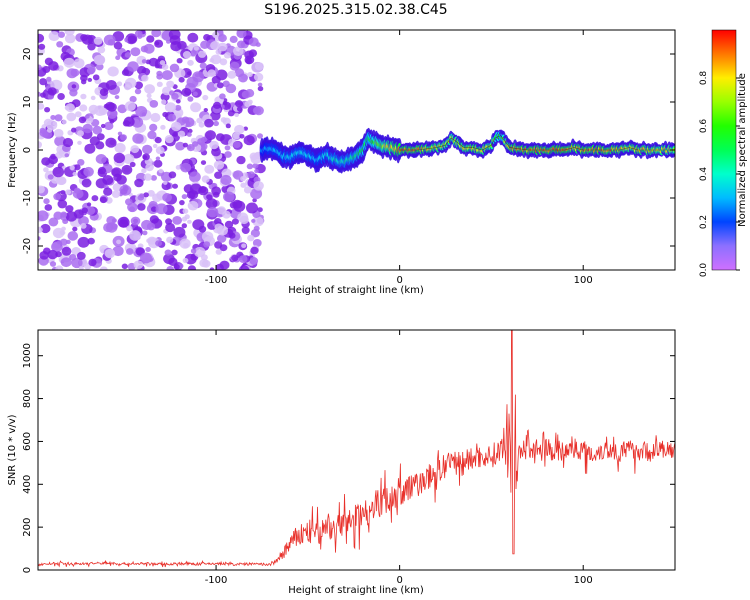 The width and height of the screenshot is (750, 600). I want to click on colorbar-tick-label: 0.0, so click(704, 270).